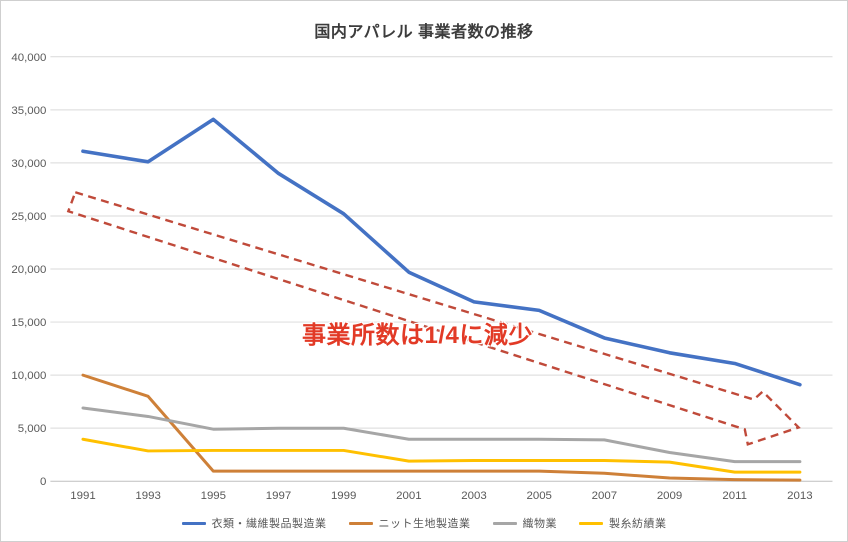  I want to click on legend-label: ニット生地製造業, so click(424, 524).